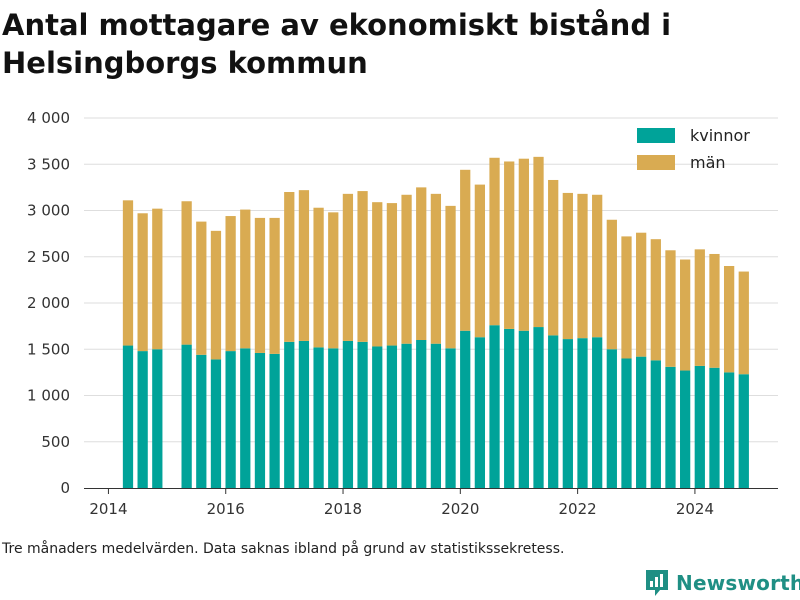 This screenshot has height=600, width=800. Describe the element at coordinates (48, 164) in the screenshot. I see `y-tick-label: 3 500` at that location.